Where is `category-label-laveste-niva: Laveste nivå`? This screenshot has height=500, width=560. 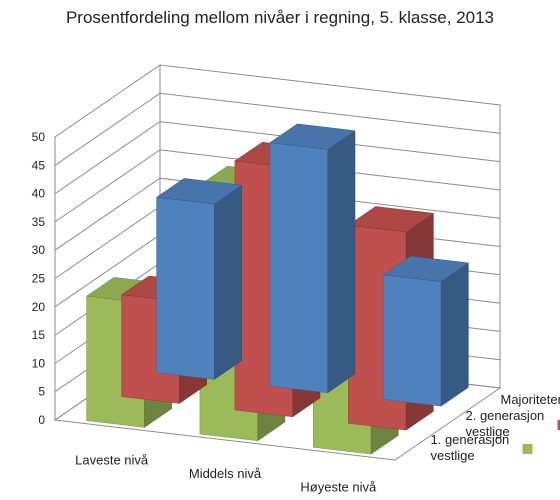 category-label-laveste-niva: Laveste nivå is located at coordinates (112, 460).